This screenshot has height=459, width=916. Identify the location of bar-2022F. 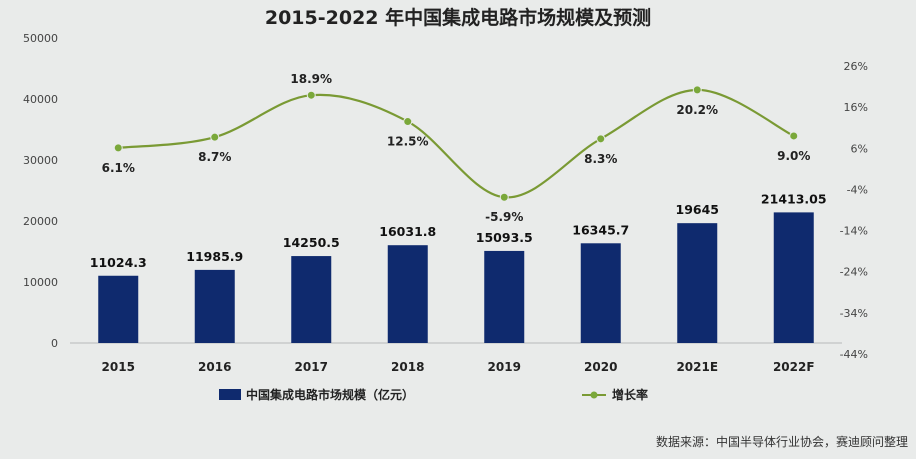
(793, 277).